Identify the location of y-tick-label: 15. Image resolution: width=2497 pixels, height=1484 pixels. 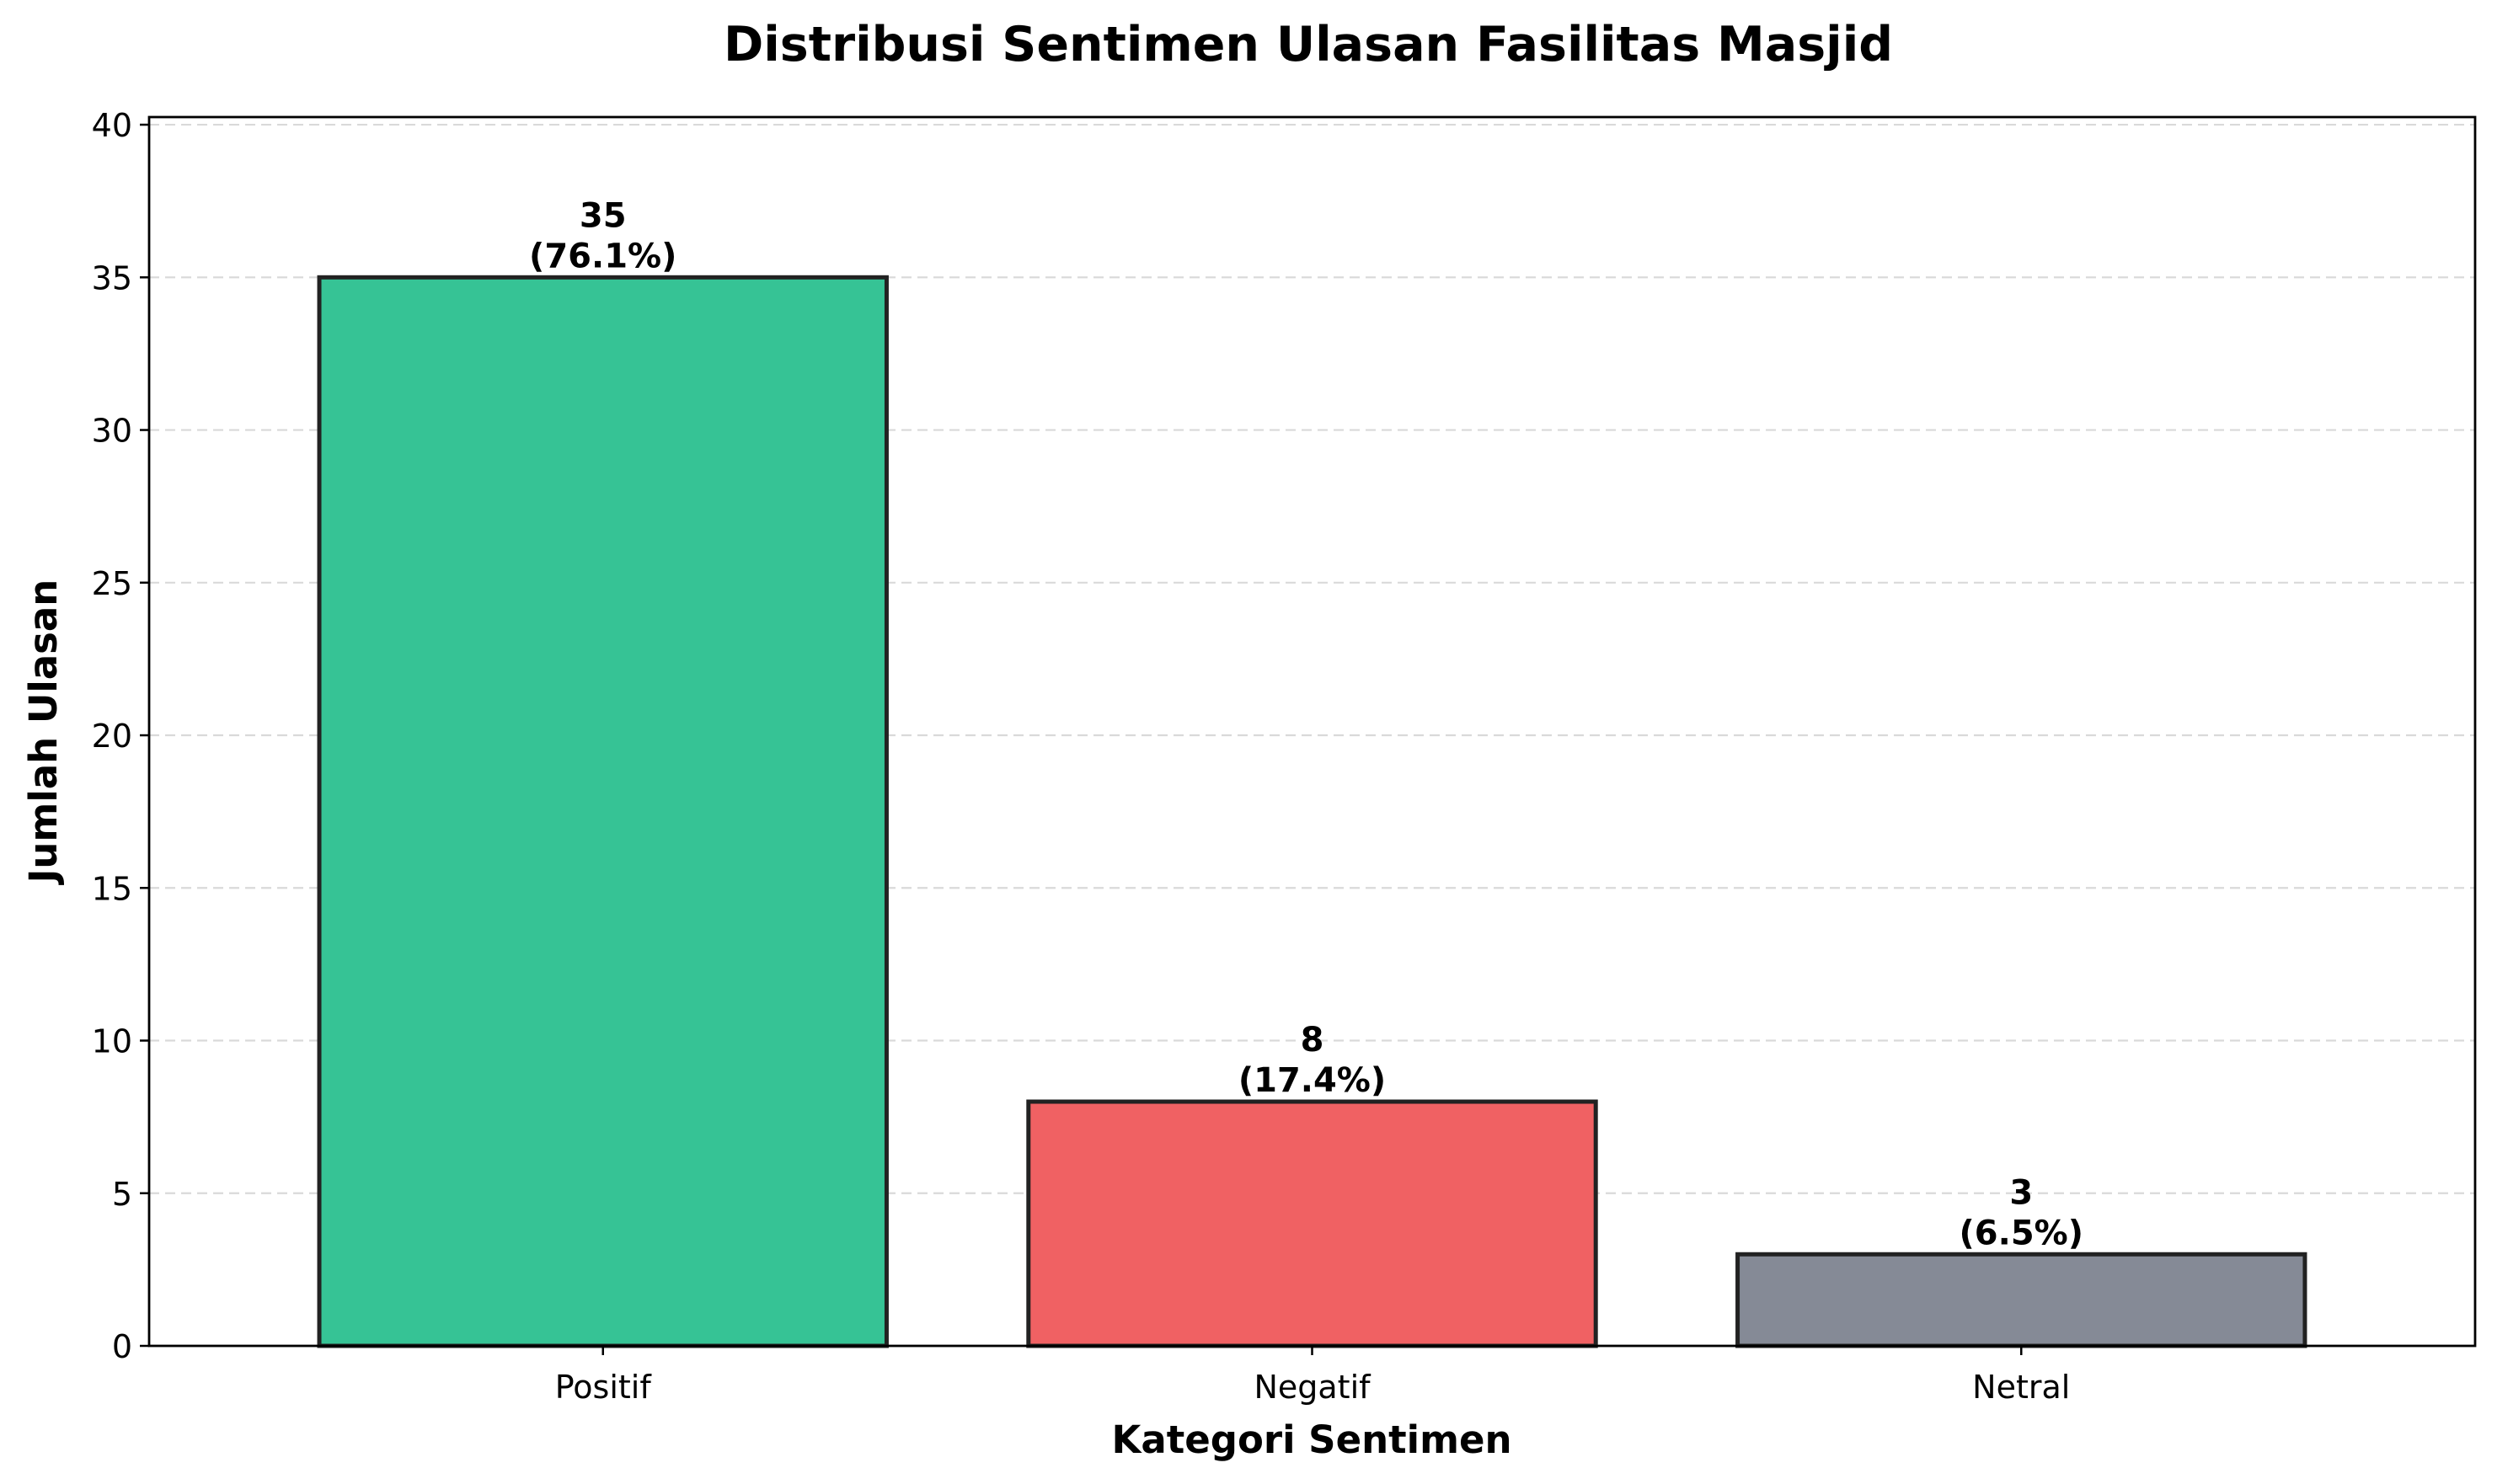
(112, 889).